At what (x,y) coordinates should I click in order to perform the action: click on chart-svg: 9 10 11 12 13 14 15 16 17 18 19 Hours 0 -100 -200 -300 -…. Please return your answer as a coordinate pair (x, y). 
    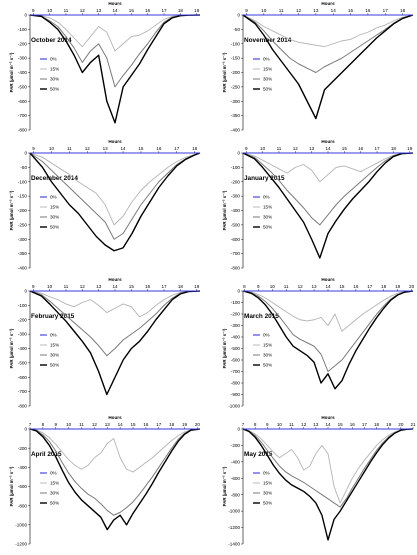
    Looking at the image, I should click on (105, 343).